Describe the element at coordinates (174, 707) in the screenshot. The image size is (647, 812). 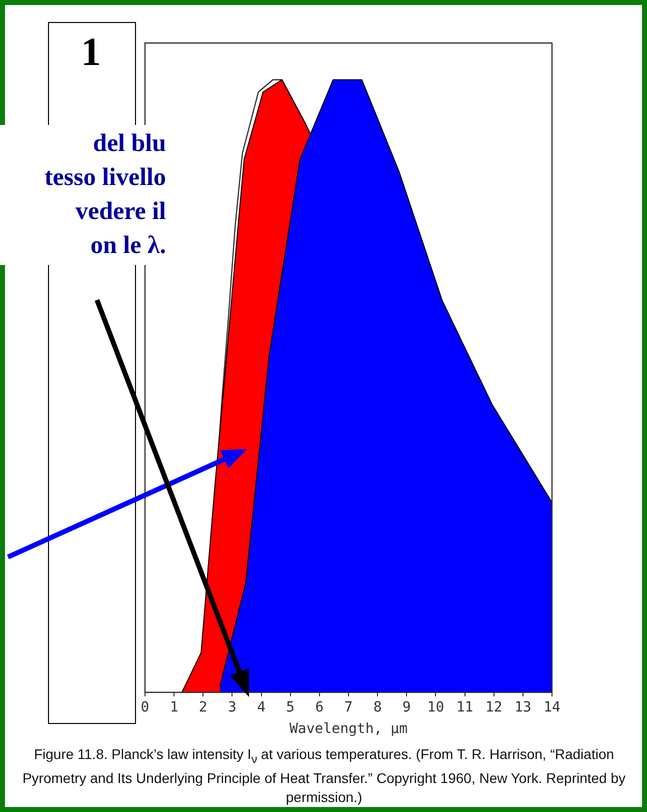
I see `x-tick-label: 1` at that location.